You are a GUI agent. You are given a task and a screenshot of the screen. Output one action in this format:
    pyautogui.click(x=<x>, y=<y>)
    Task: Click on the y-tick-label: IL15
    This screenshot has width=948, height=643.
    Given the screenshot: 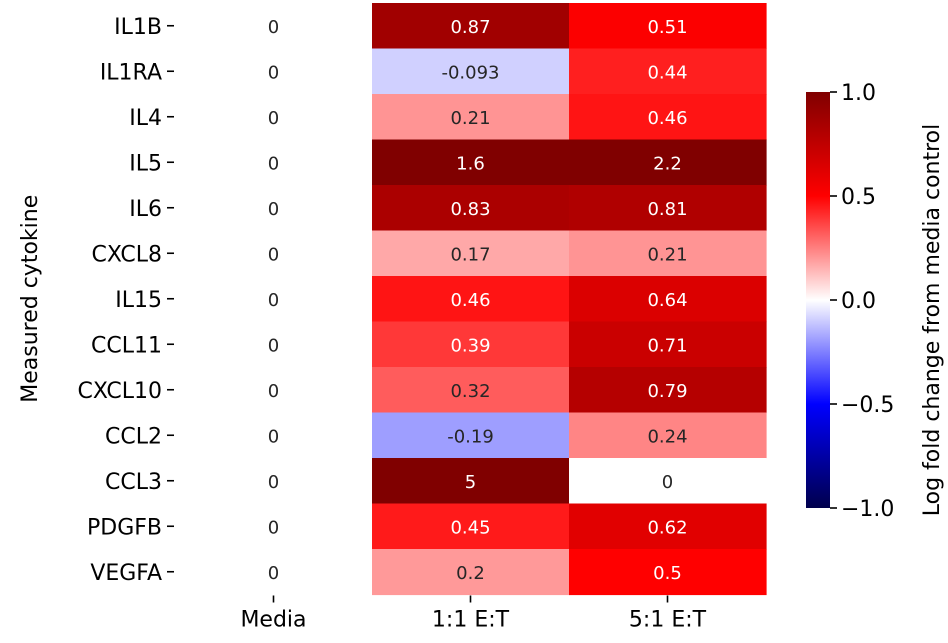 What is the action you would take?
    pyautogui.click(x=138, y=300)
    